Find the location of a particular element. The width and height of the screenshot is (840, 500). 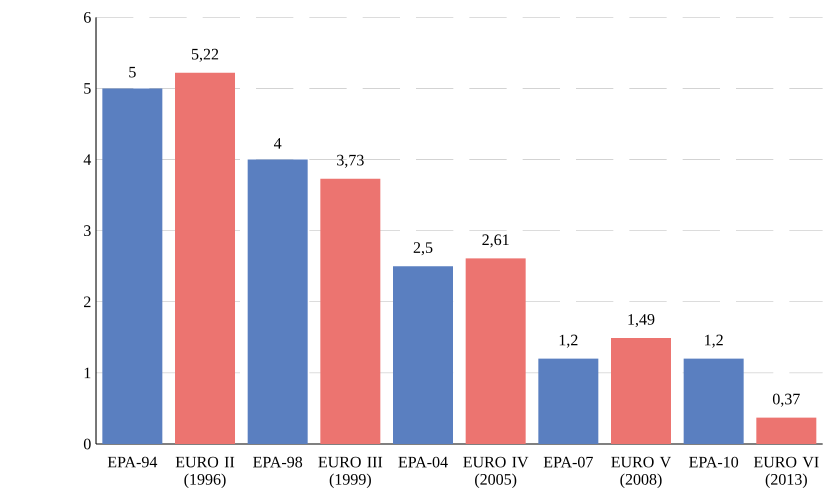

data-label: 4 is located at coordinates (278, 143).